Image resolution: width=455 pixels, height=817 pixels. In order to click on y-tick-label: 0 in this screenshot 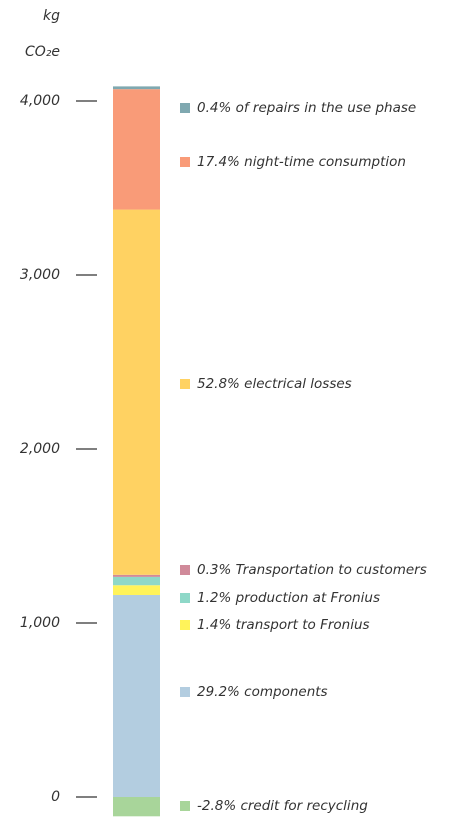, I will do `click(55, 797)`.